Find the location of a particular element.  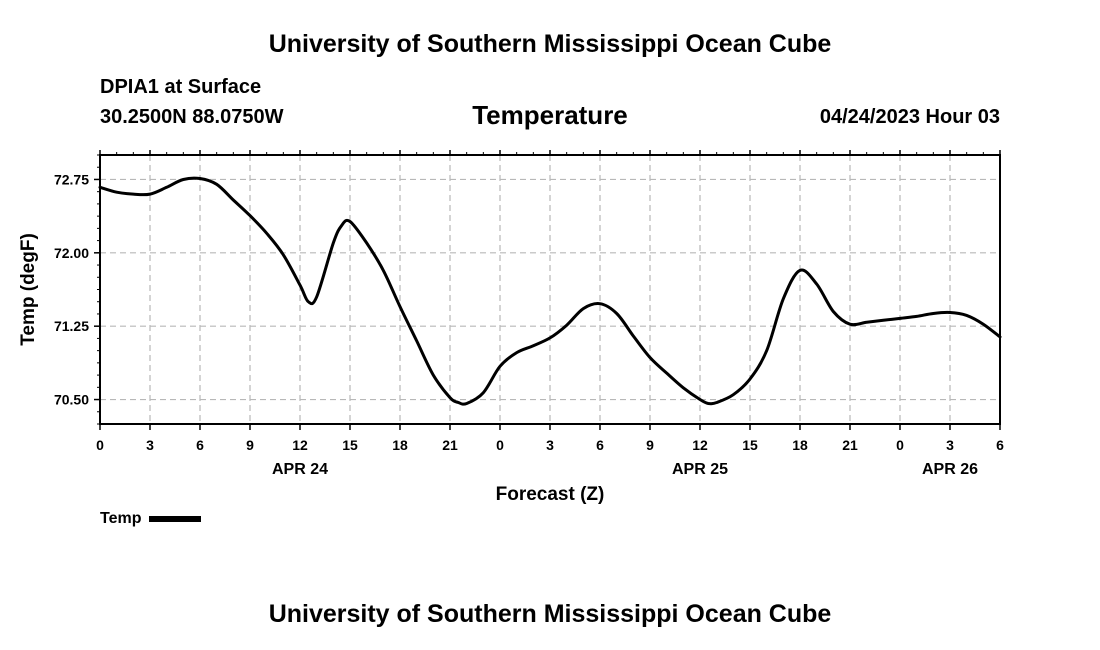

y-tick-label: 72.75 is located at coordinates (71, 179).